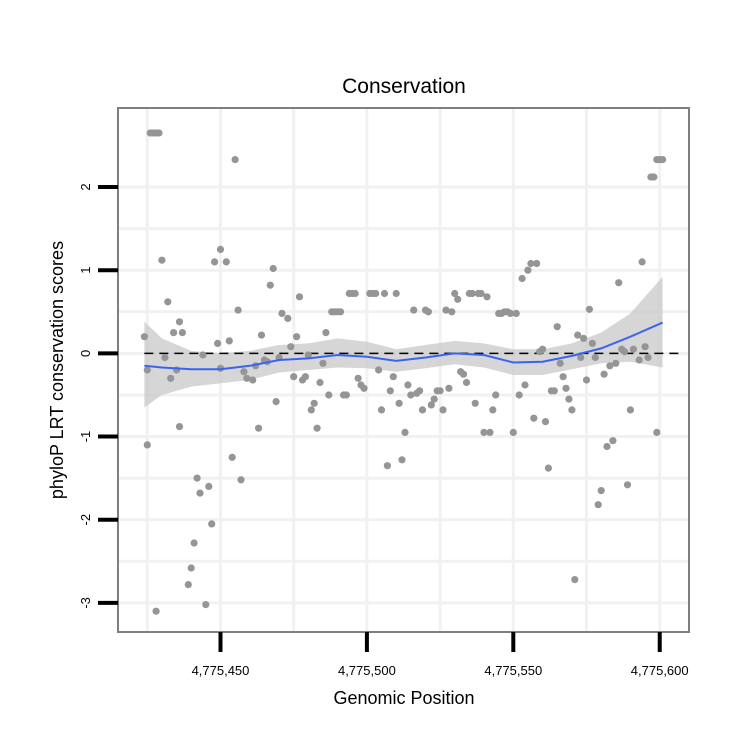 This screenshot has width=750, height=750. I want to click on y-axis-ticks: 2 1 0 -1 -2 -3, so click(98, 396).